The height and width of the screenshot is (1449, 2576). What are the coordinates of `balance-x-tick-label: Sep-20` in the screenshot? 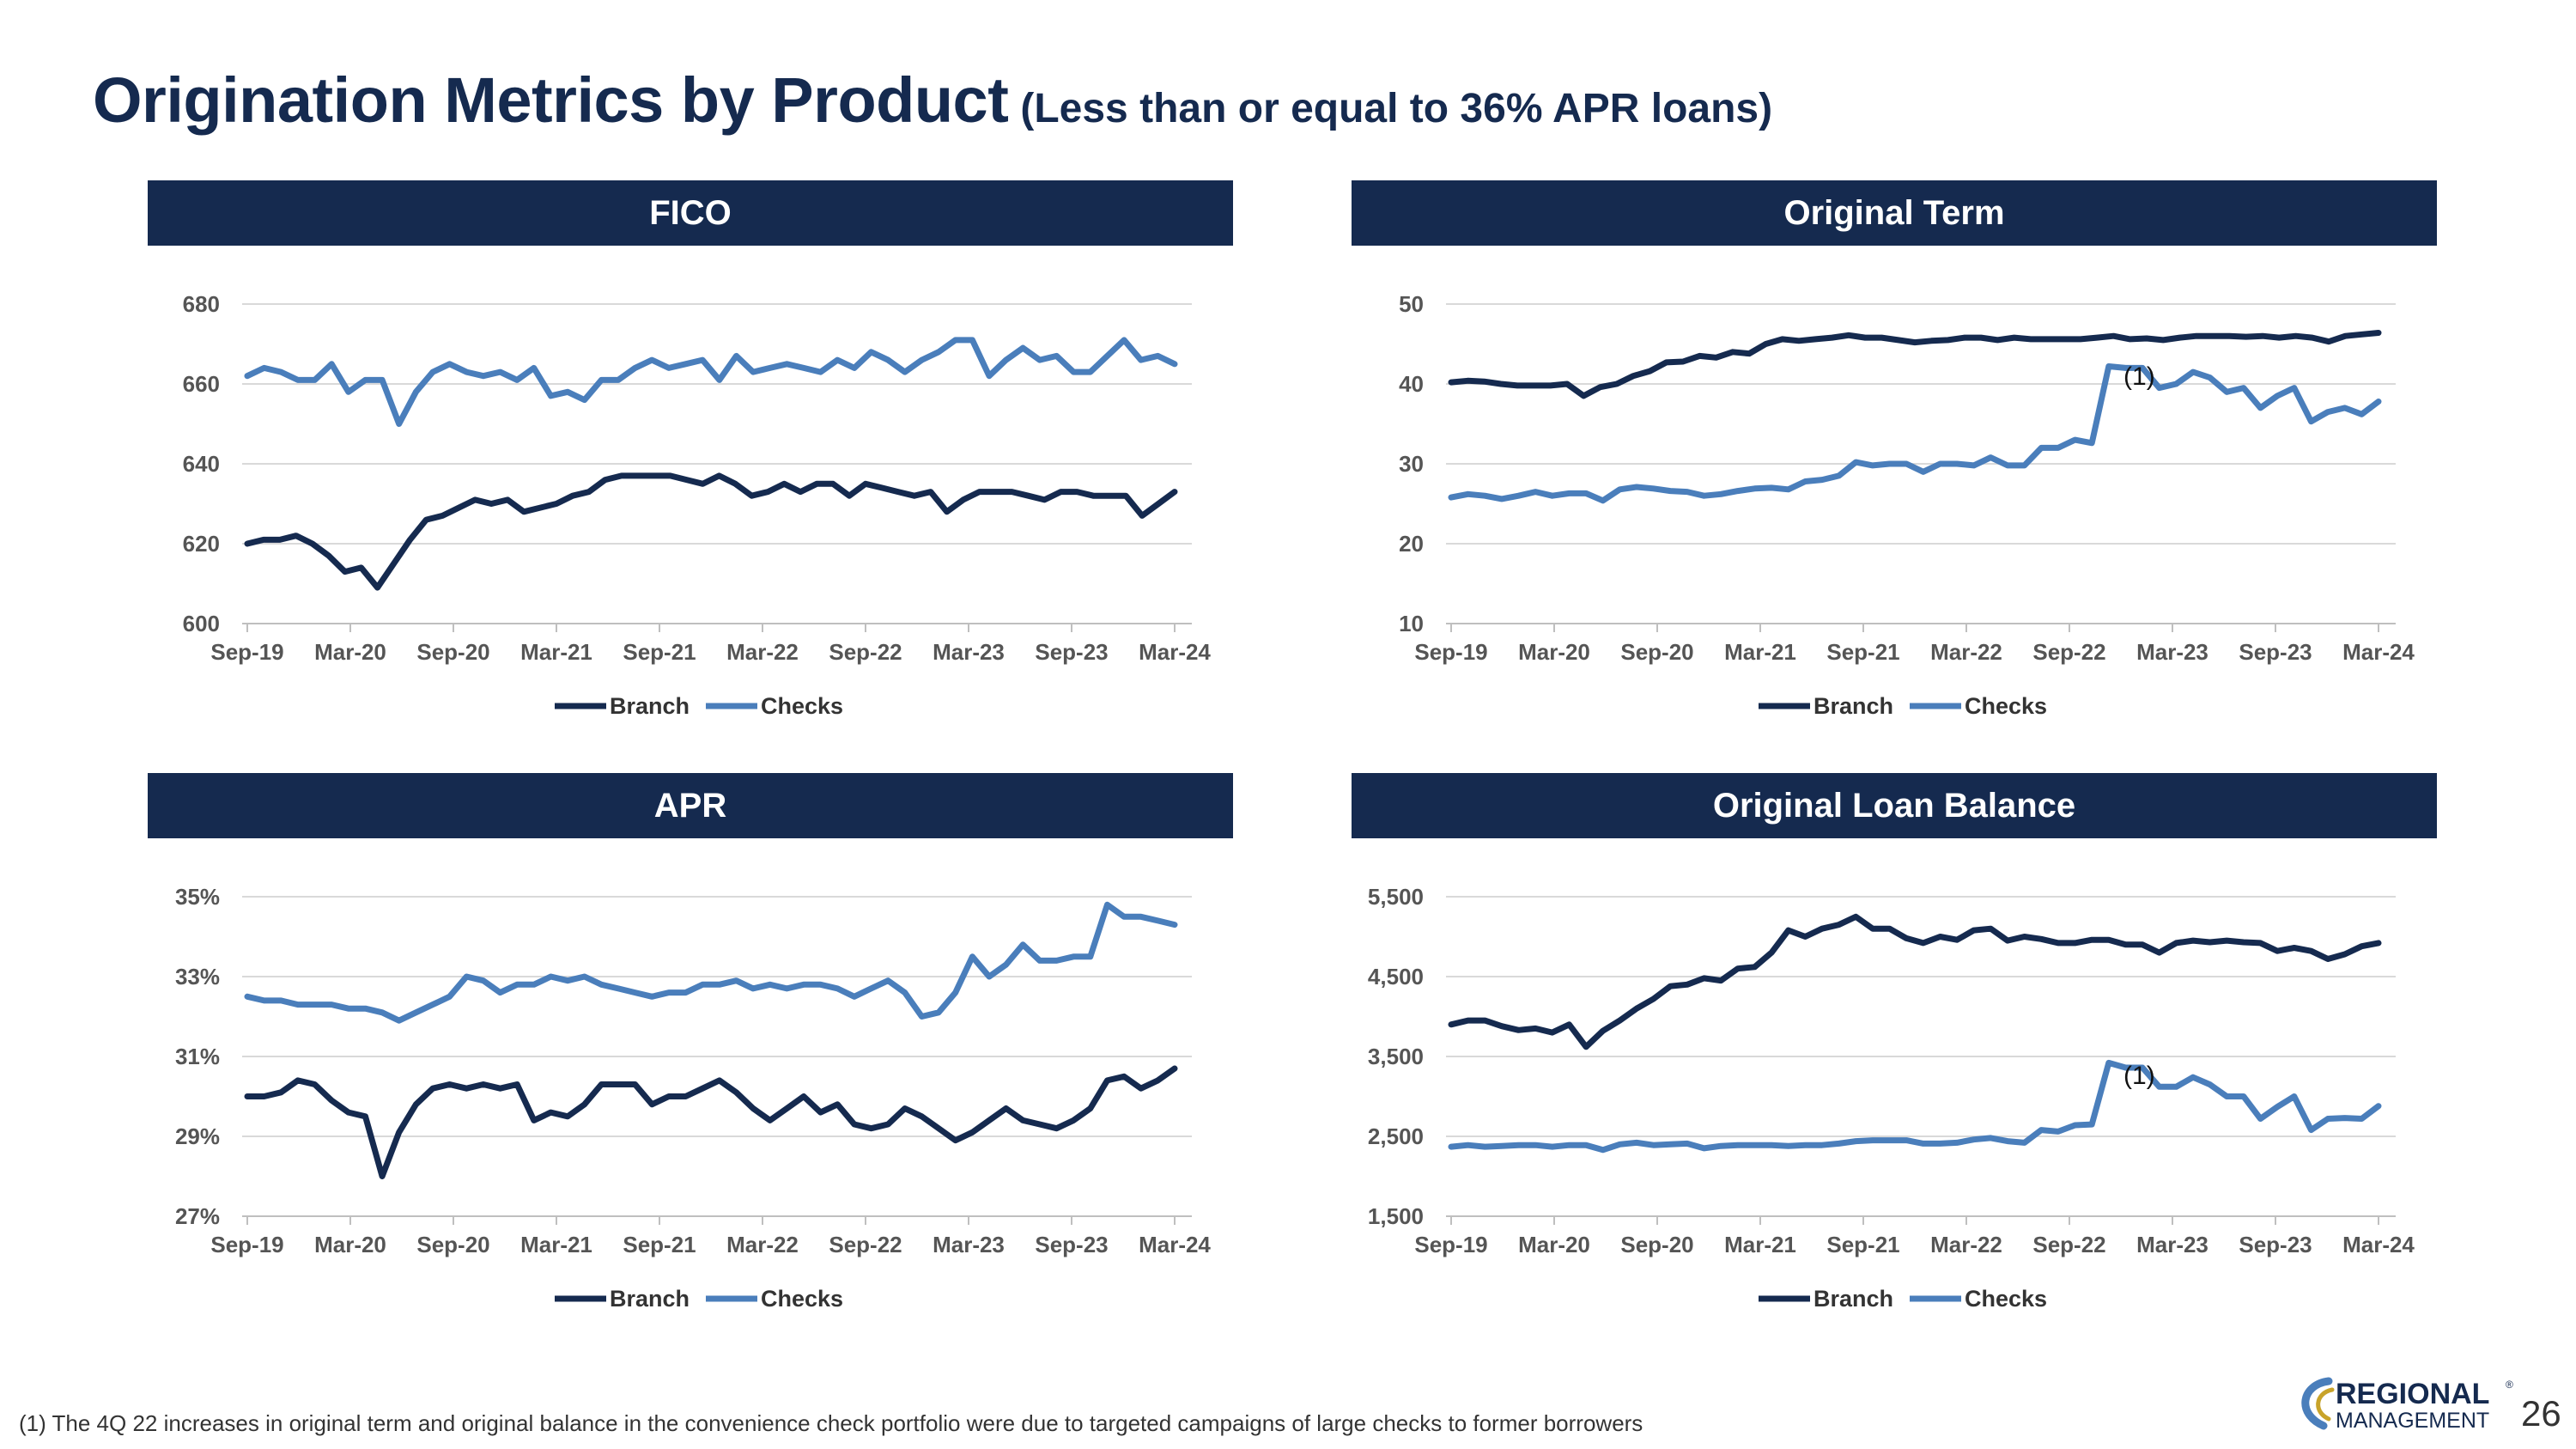 It's located at (1656, 1244).